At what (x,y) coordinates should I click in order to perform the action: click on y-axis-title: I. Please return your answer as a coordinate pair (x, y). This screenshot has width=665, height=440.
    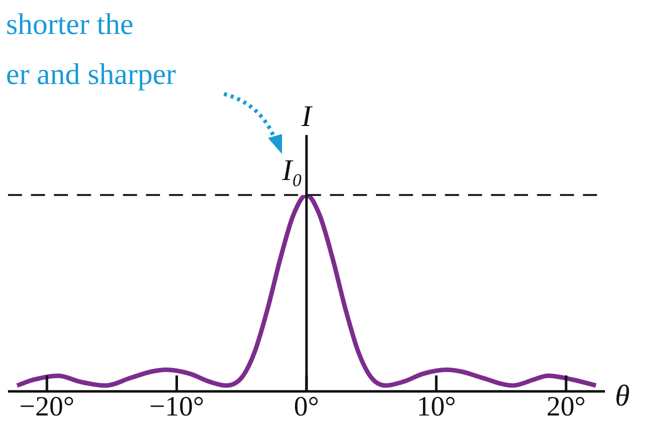
    Looking at the image, I should click on (307, 116).